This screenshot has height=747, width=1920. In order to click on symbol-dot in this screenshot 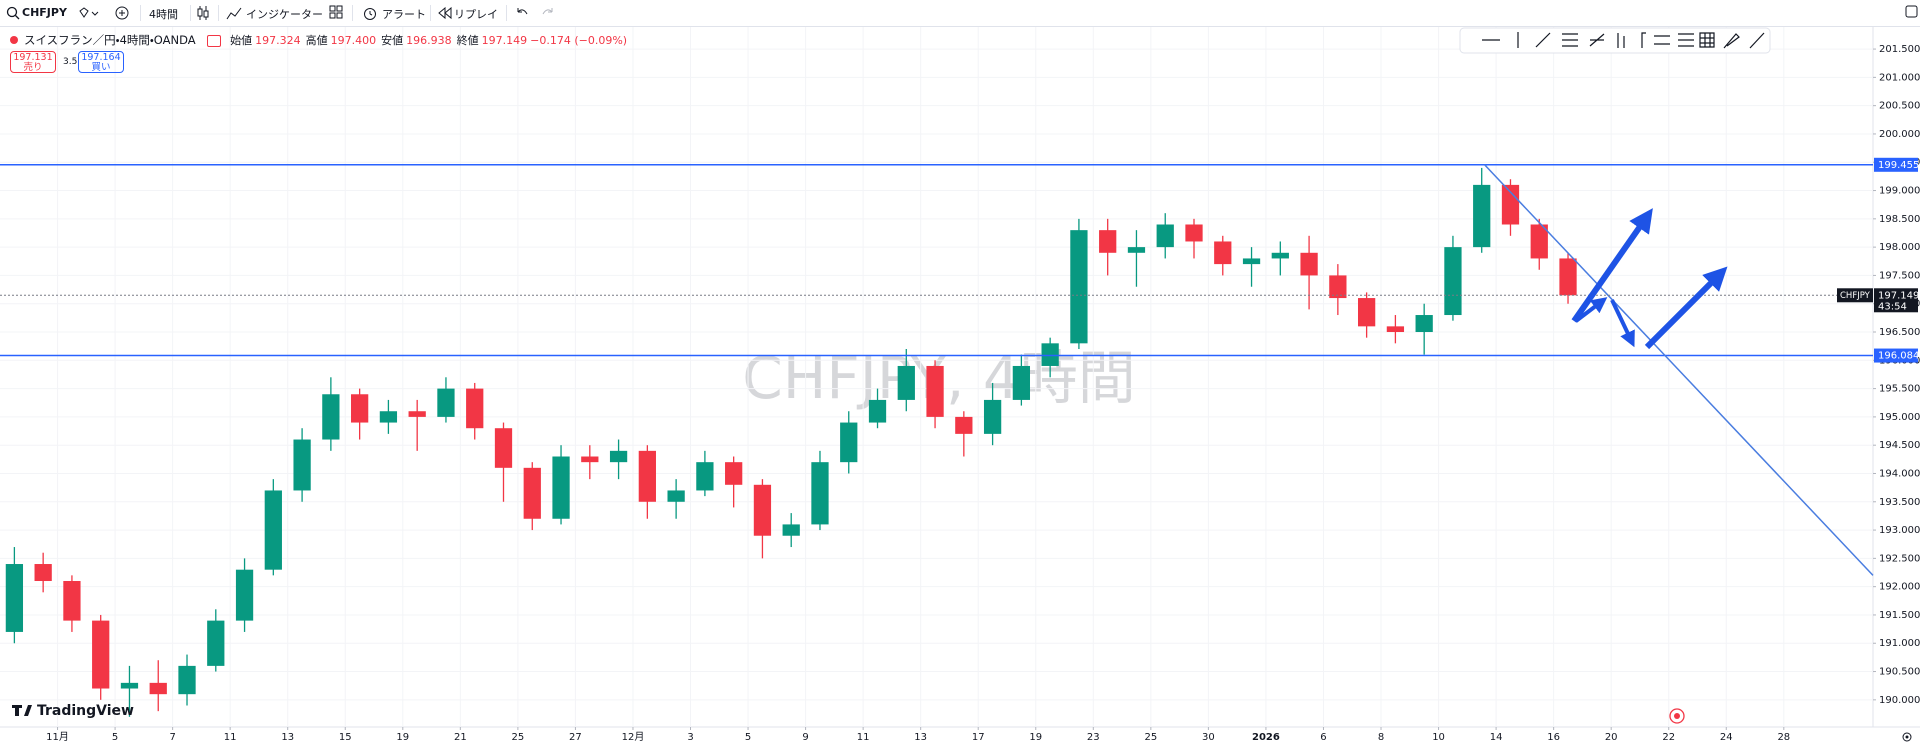, I will do `click(14, 40)`.